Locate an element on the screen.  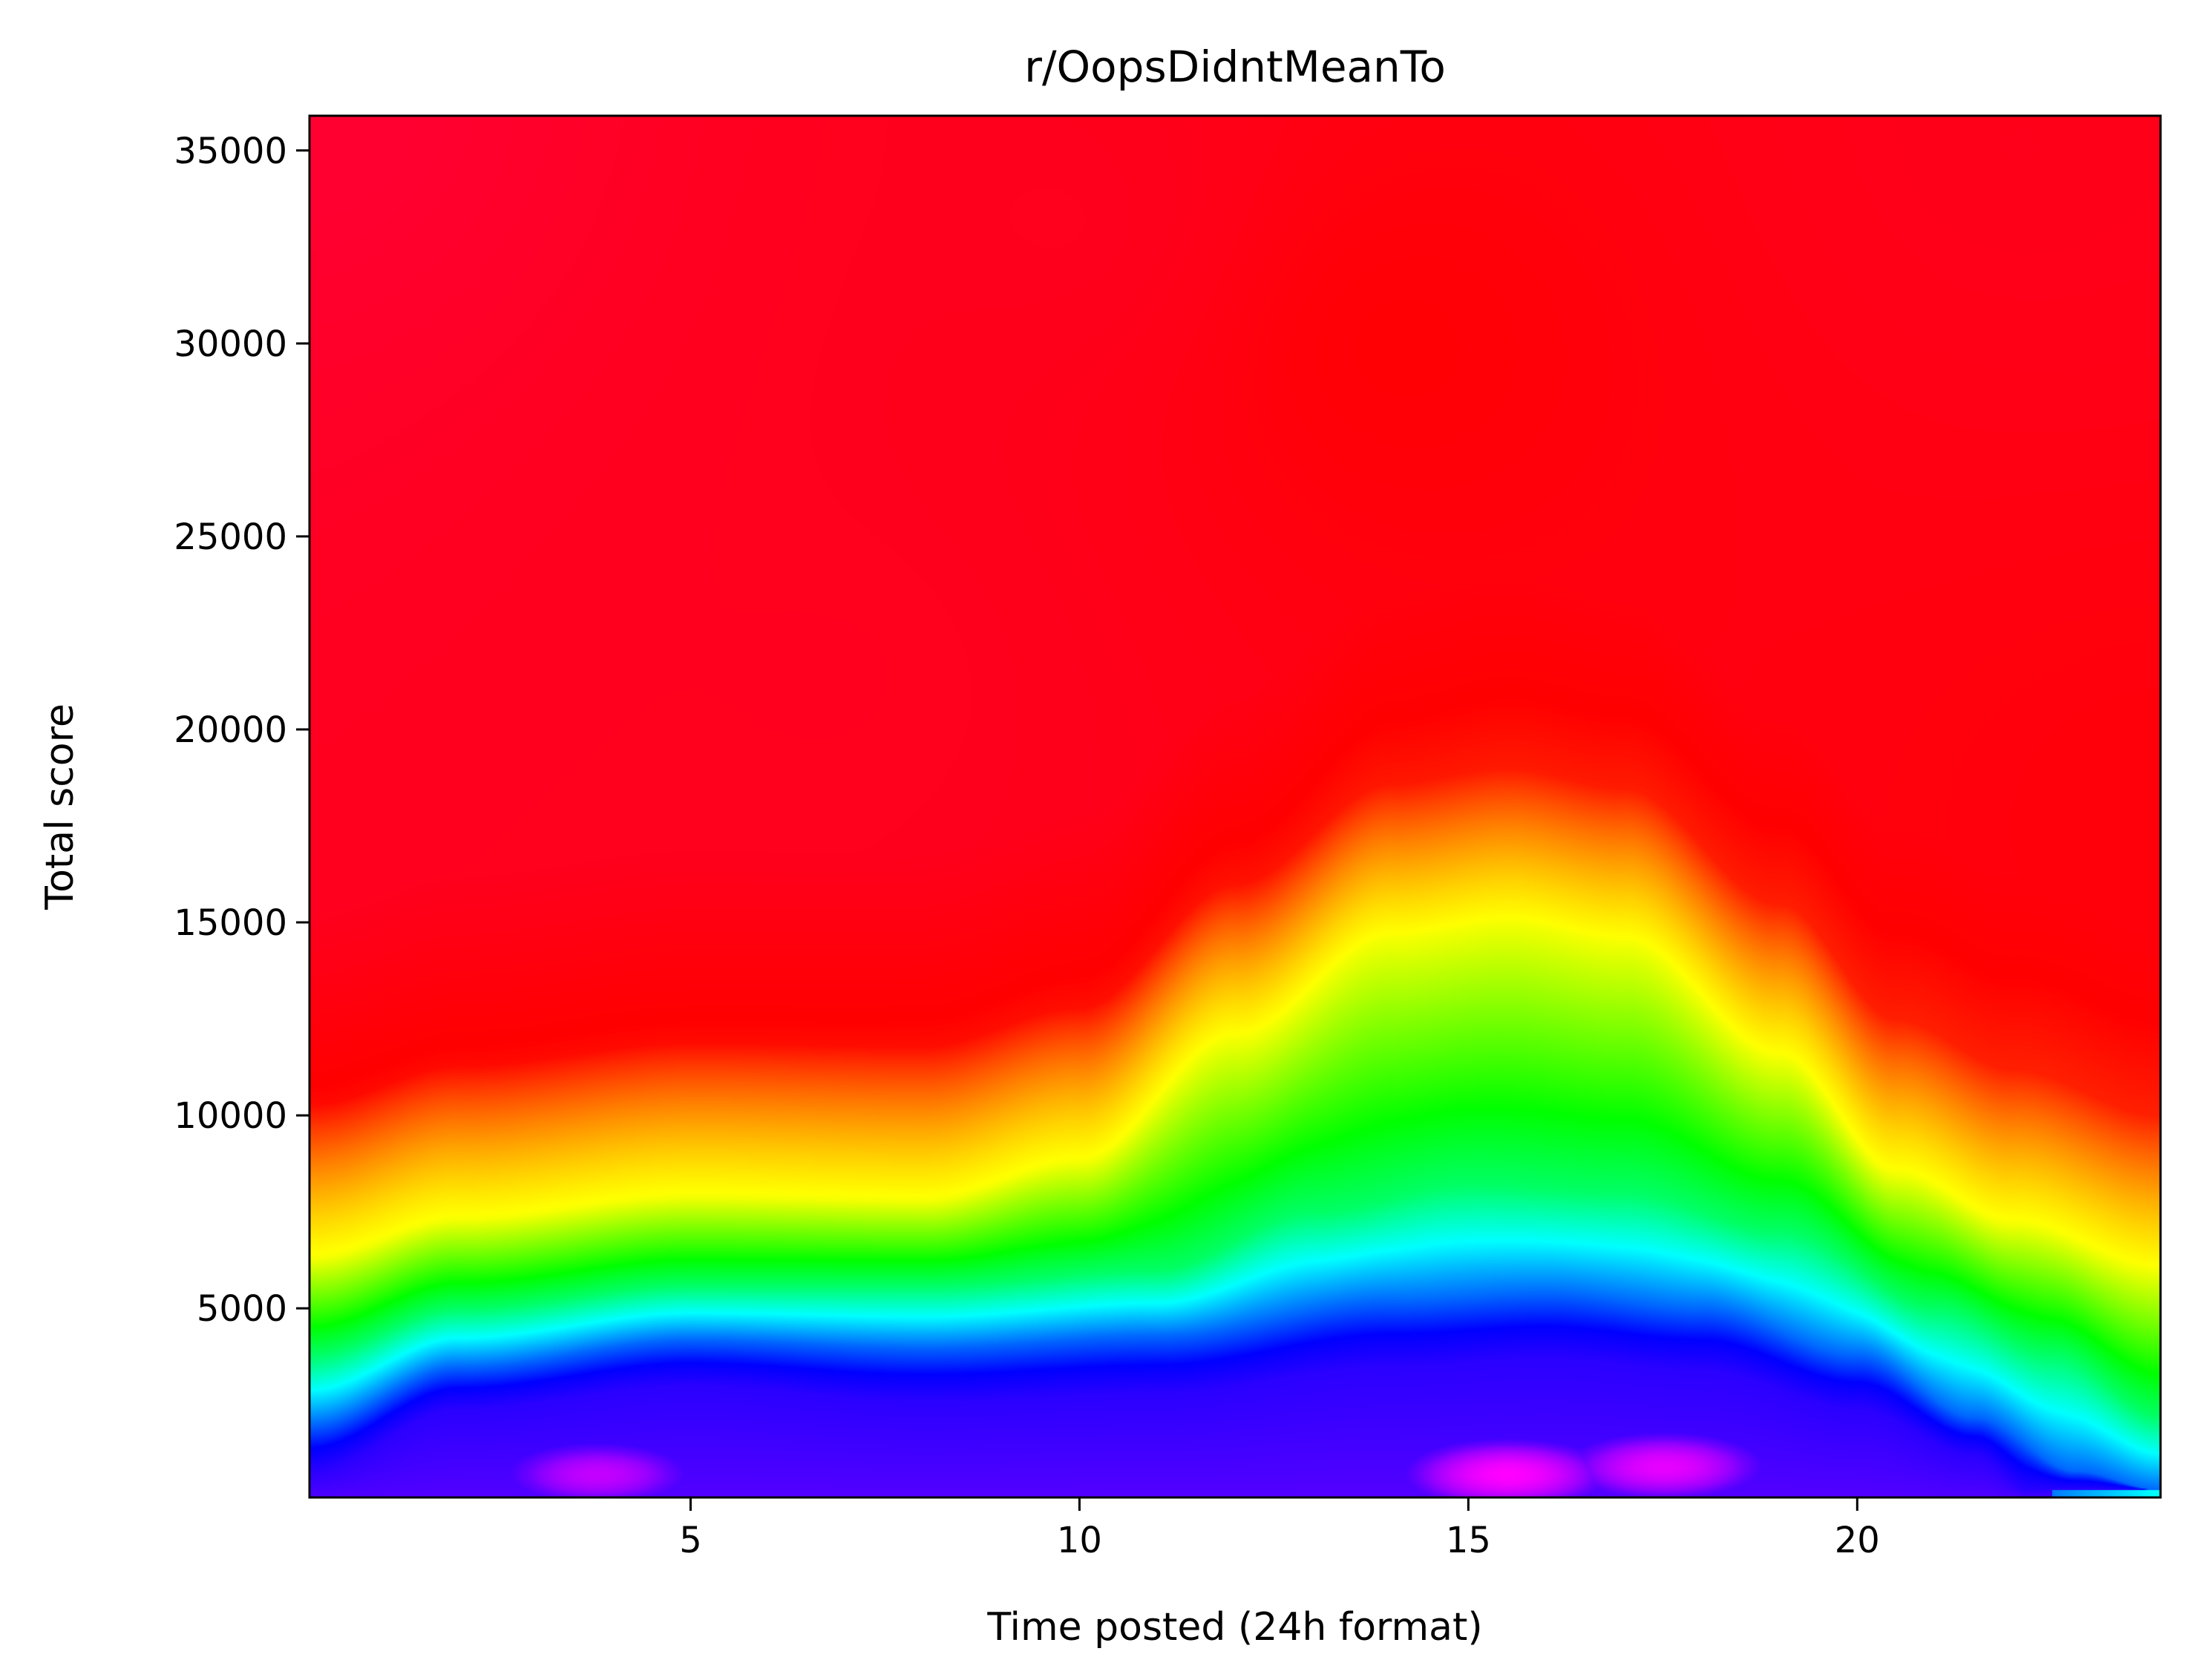
y-axis-label: Total score is located at coordinates (60, 807).